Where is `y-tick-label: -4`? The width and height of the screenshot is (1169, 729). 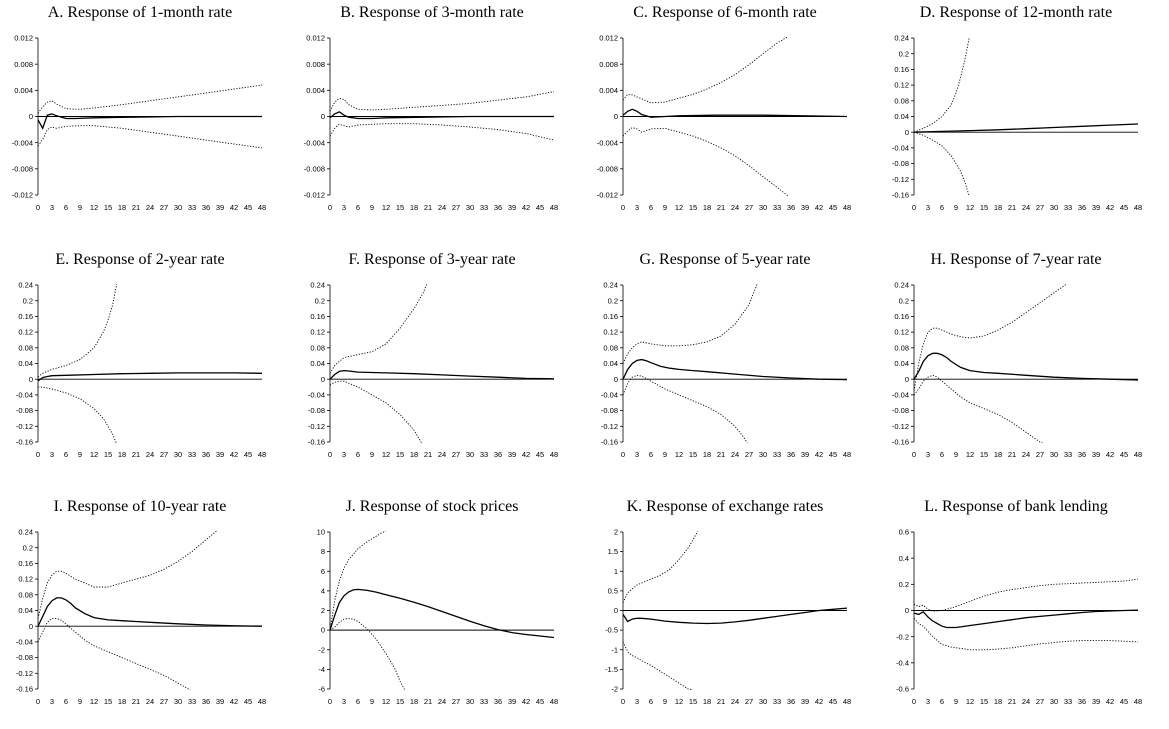 y-tick-label: -4 is located at coordinates (321, 669).